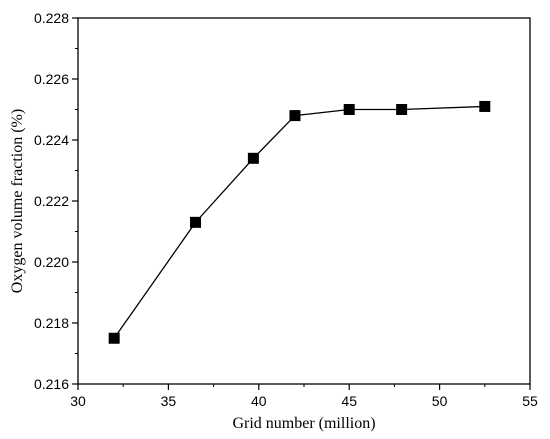  Describe the element at coordinates (259, 401) in the screenshot. I see `x-tick-label: 40` at that location.